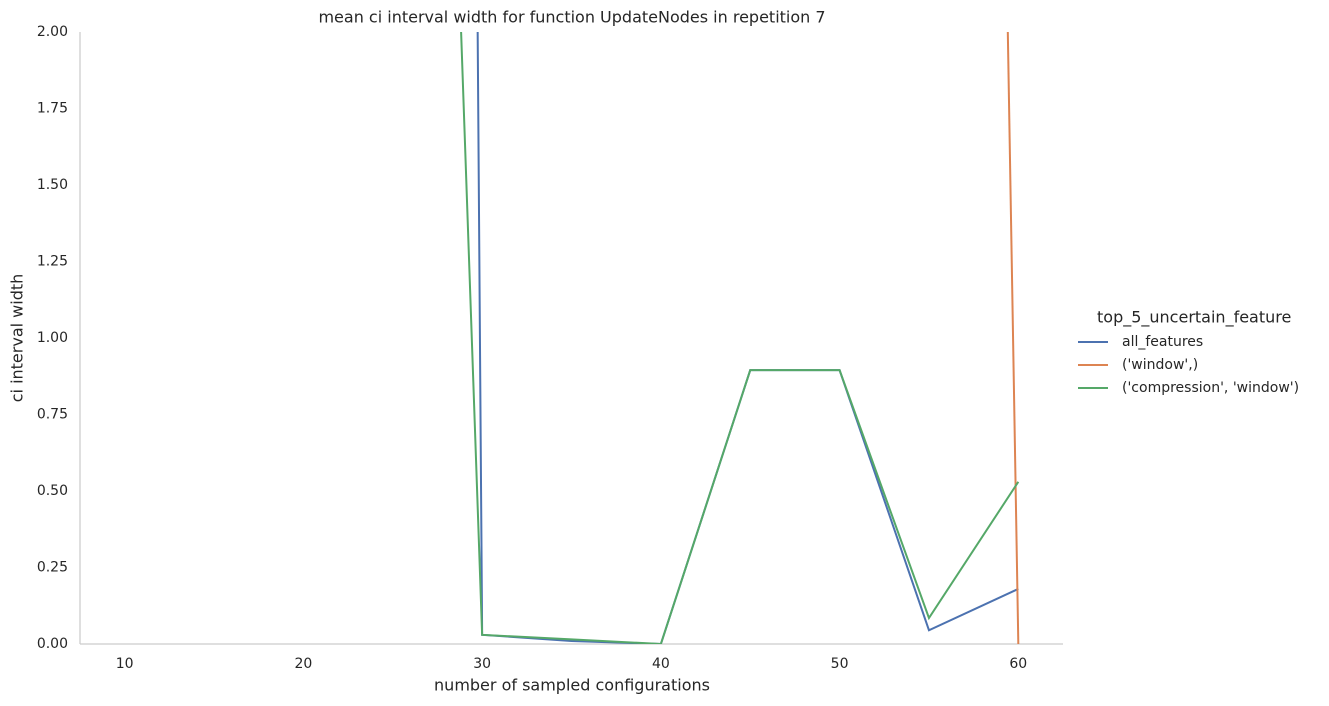 The width and height of the screenshot is (1329, 706). Describe the element at coordinates (1194, 318) in the screenshot. I see `legend-title: top_5_uncertain_feature` at that location.